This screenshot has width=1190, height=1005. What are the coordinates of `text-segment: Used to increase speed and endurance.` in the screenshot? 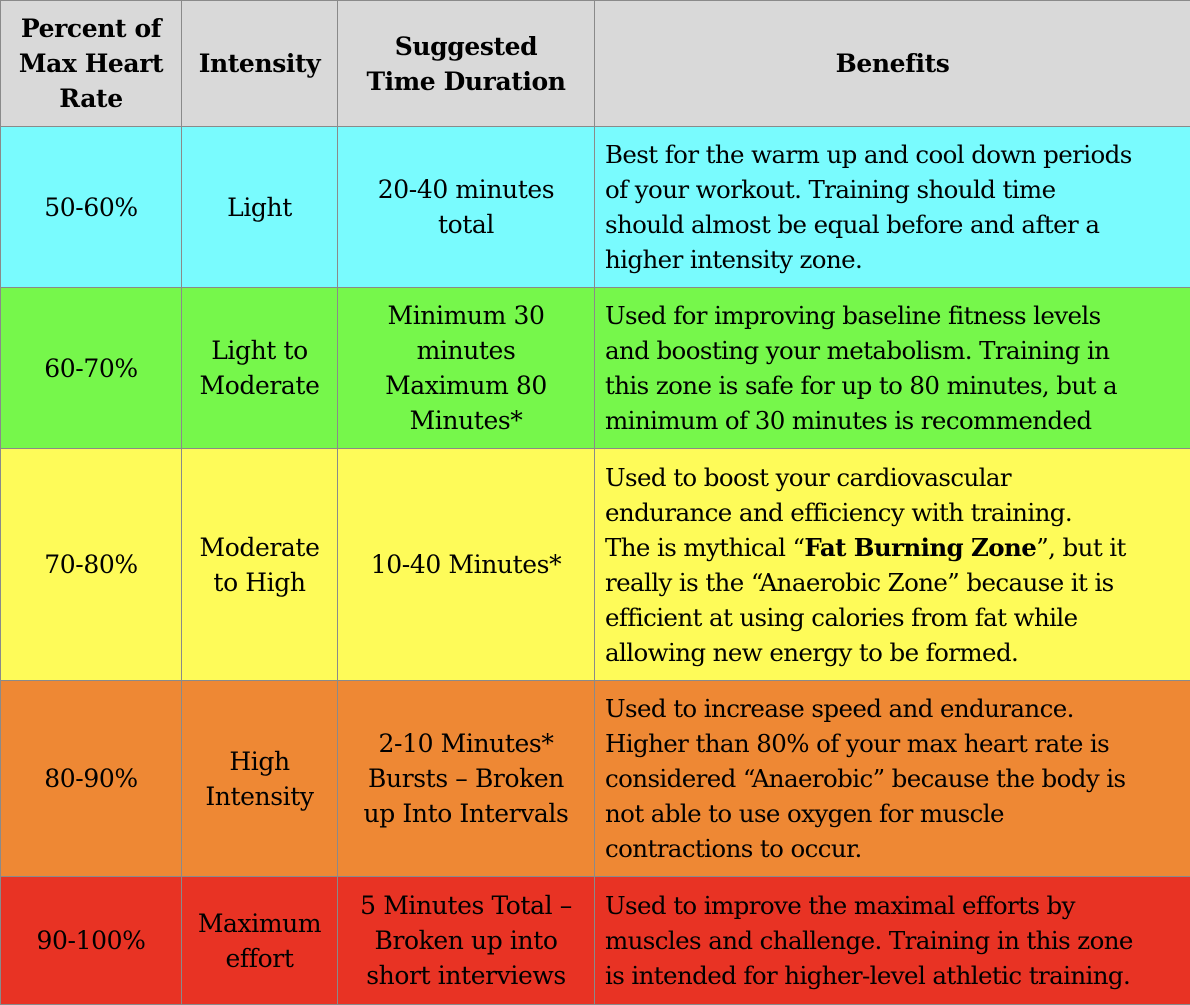 It's located at (839, 708).